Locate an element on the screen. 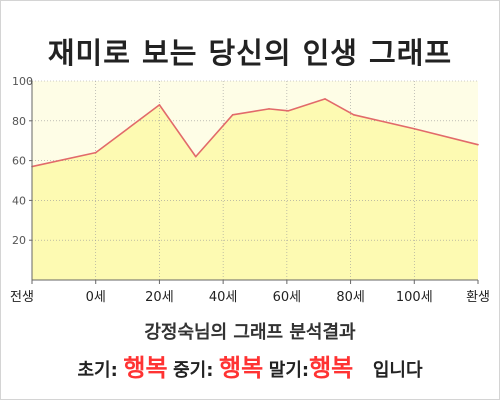 This screenshot has height=400, width=500. analysis-subtitle: 강정숙님의 그래프 분석결과 is located at coordinates (250, 332).